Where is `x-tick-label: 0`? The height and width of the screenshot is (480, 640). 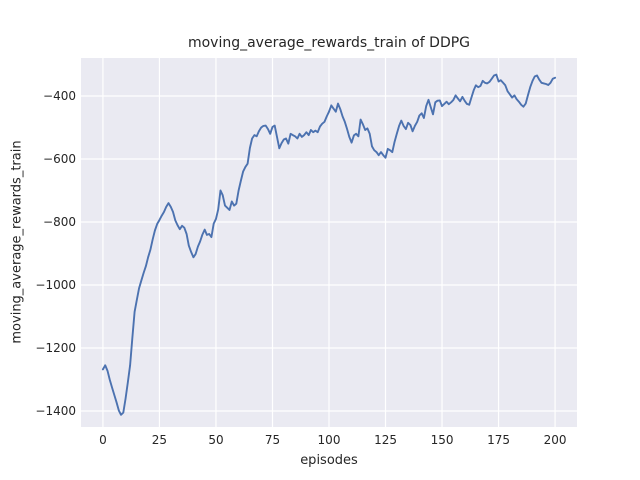 x-tick-label: 0 is located at coordinates (103, 440).